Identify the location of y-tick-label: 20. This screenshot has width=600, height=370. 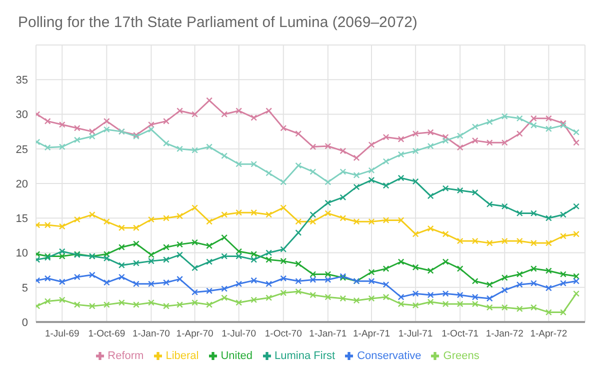
(22, 184).